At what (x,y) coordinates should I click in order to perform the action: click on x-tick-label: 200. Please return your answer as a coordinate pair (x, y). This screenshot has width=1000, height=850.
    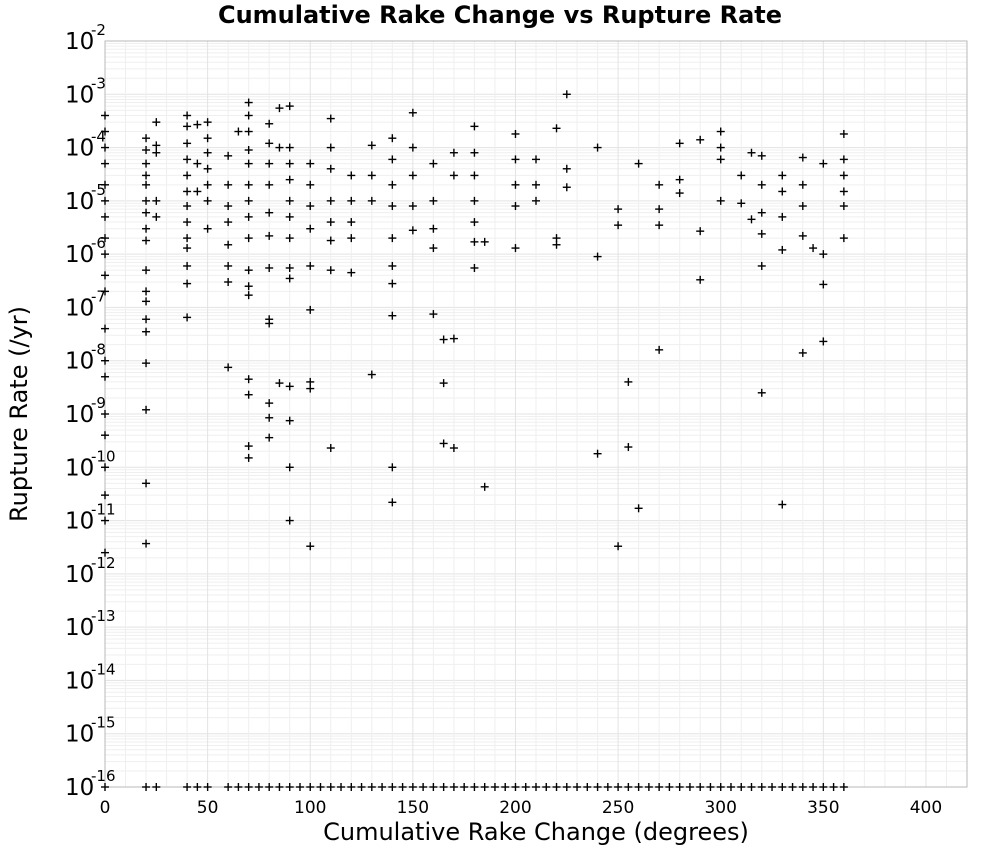
    Looking at the image, I should click on (515, 808).